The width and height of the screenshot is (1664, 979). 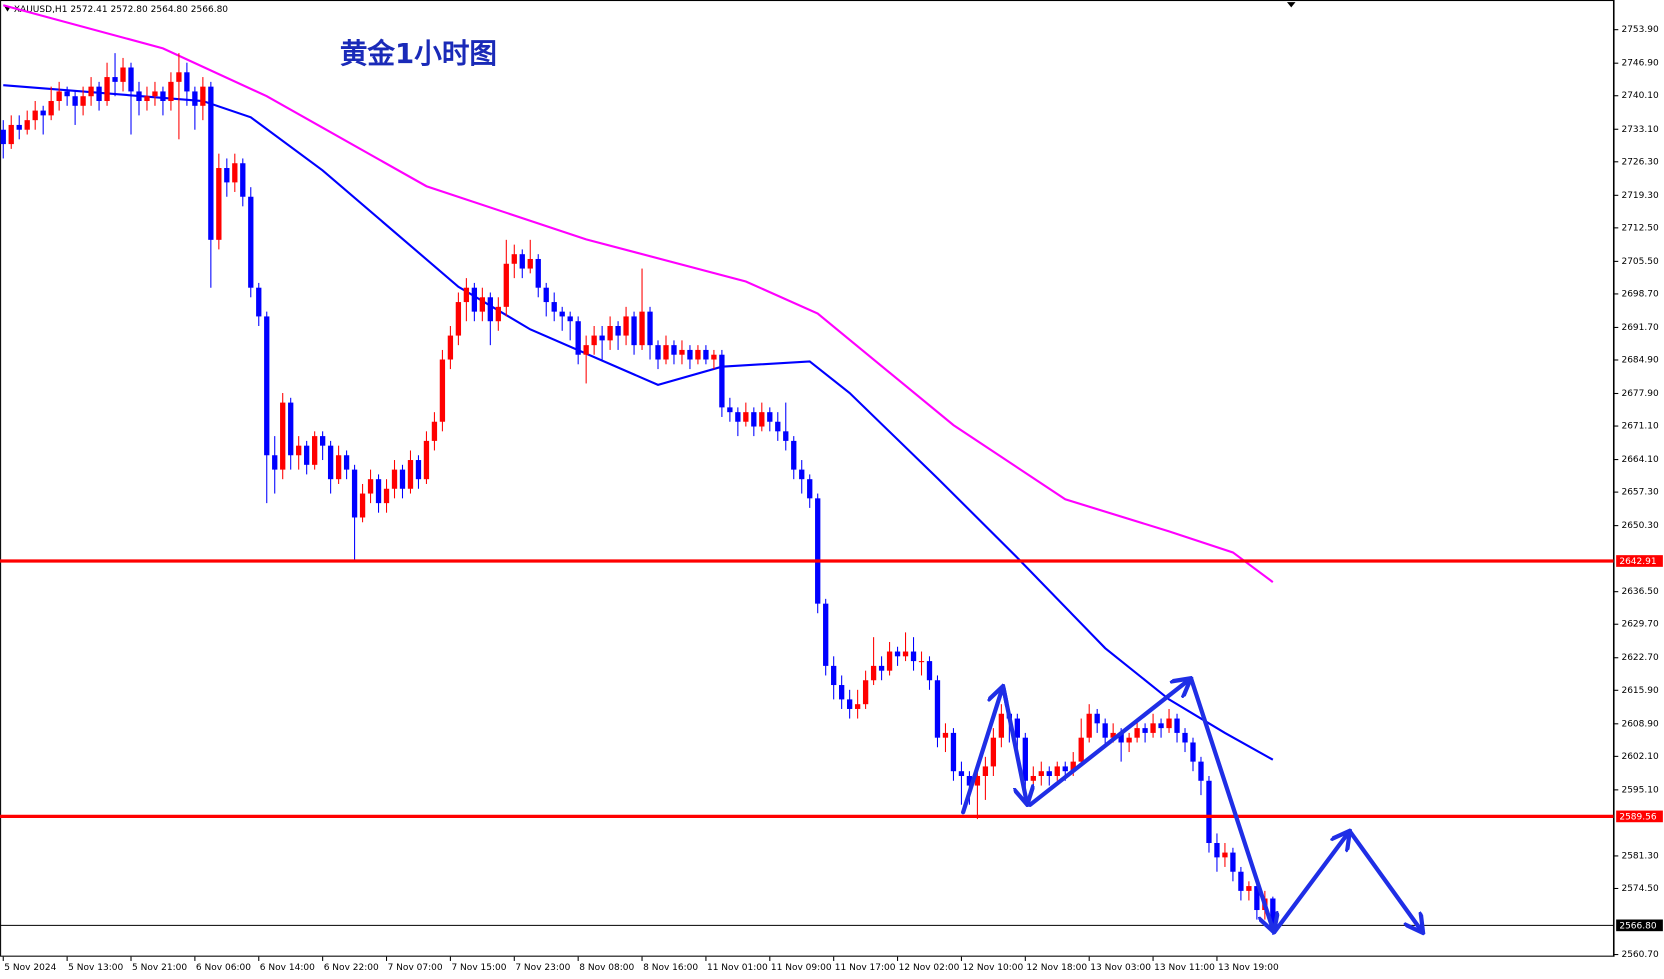 I want to click on y-tick-label: 2733.10, so click(x=1640, y=130).